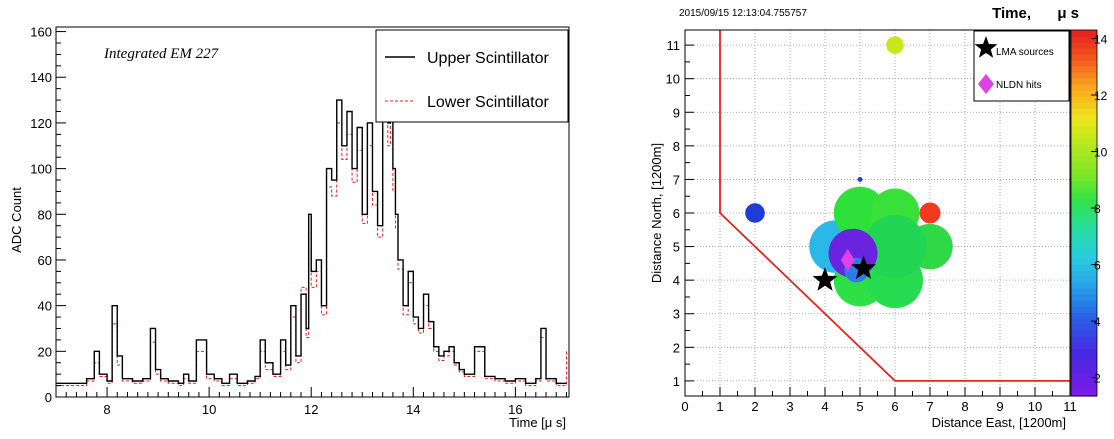  I want to click on waveform-legend: Upper Scintillator Lower Scintillator, so click(472, 76).